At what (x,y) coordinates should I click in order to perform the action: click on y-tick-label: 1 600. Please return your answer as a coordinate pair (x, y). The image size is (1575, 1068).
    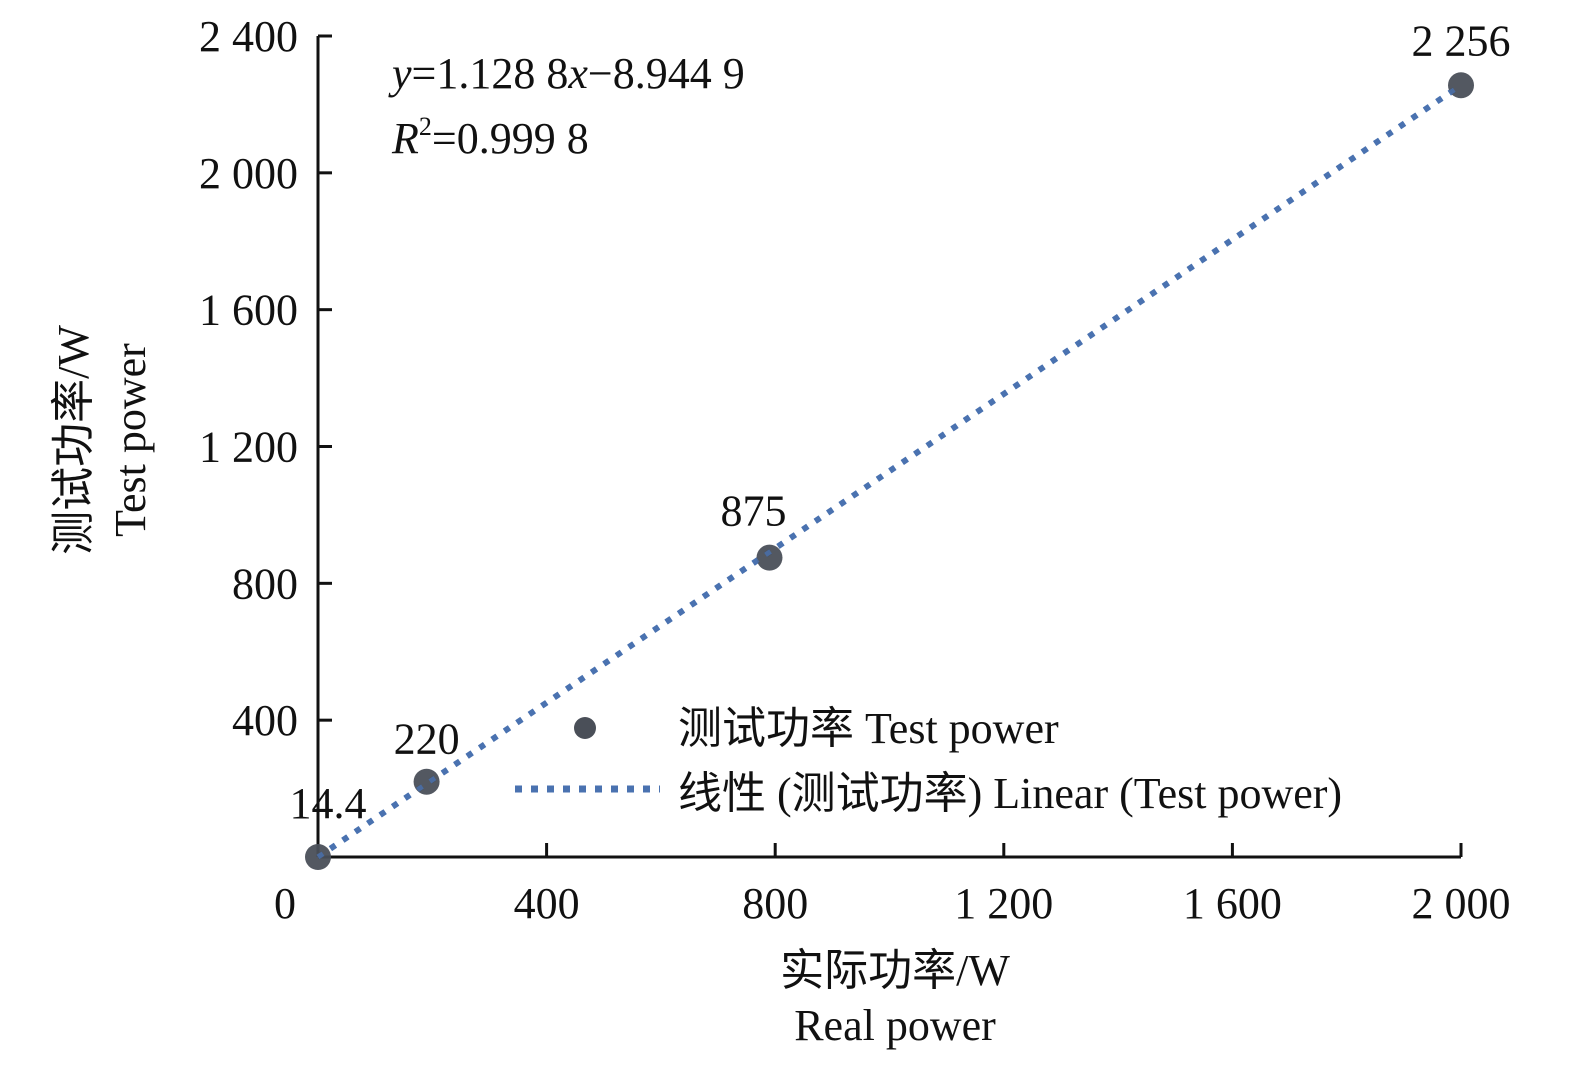
    Looking at the image, I should click on (248, 310).